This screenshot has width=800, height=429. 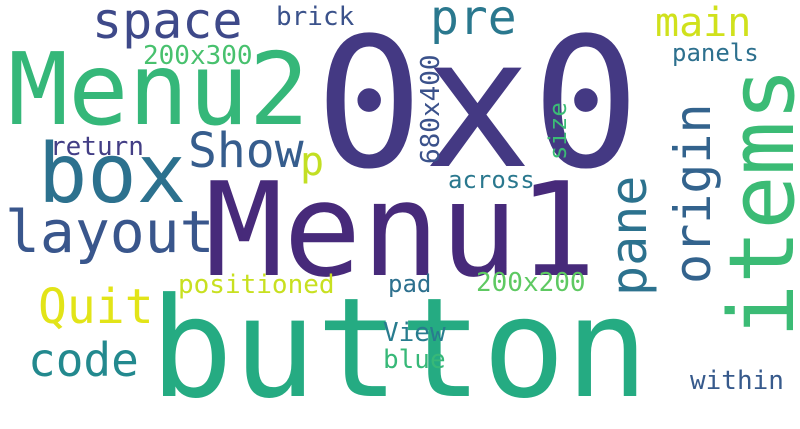 I want to click on word-pre: pre, so click(x=473, y=23).